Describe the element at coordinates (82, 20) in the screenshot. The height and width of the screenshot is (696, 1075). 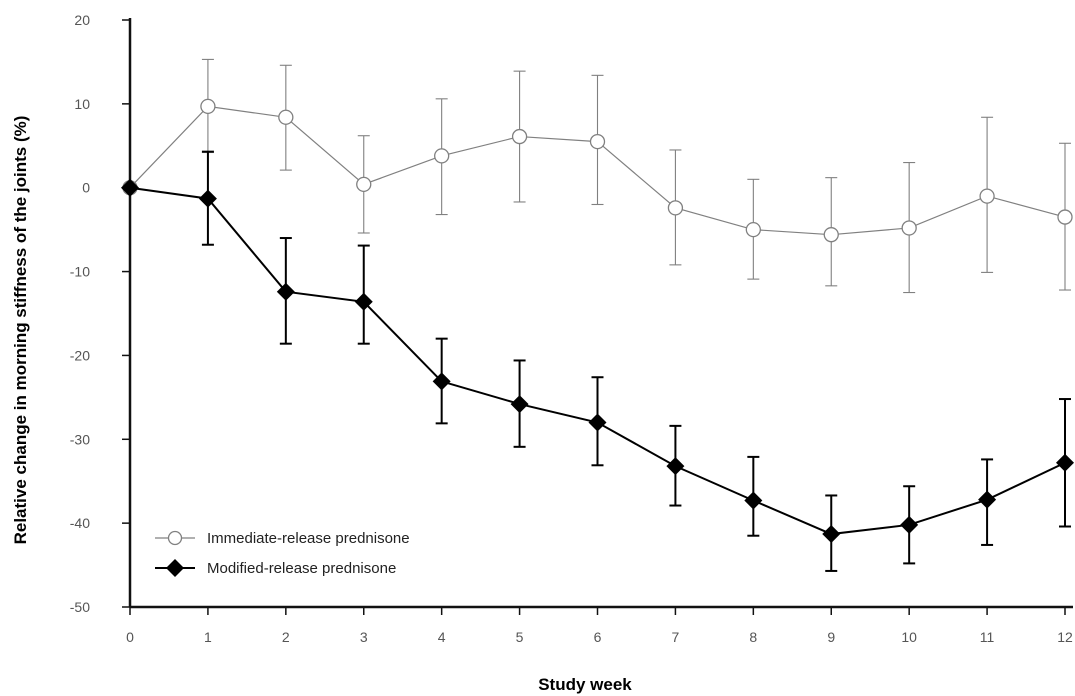
I see `y-tick-label: 20` at that location.